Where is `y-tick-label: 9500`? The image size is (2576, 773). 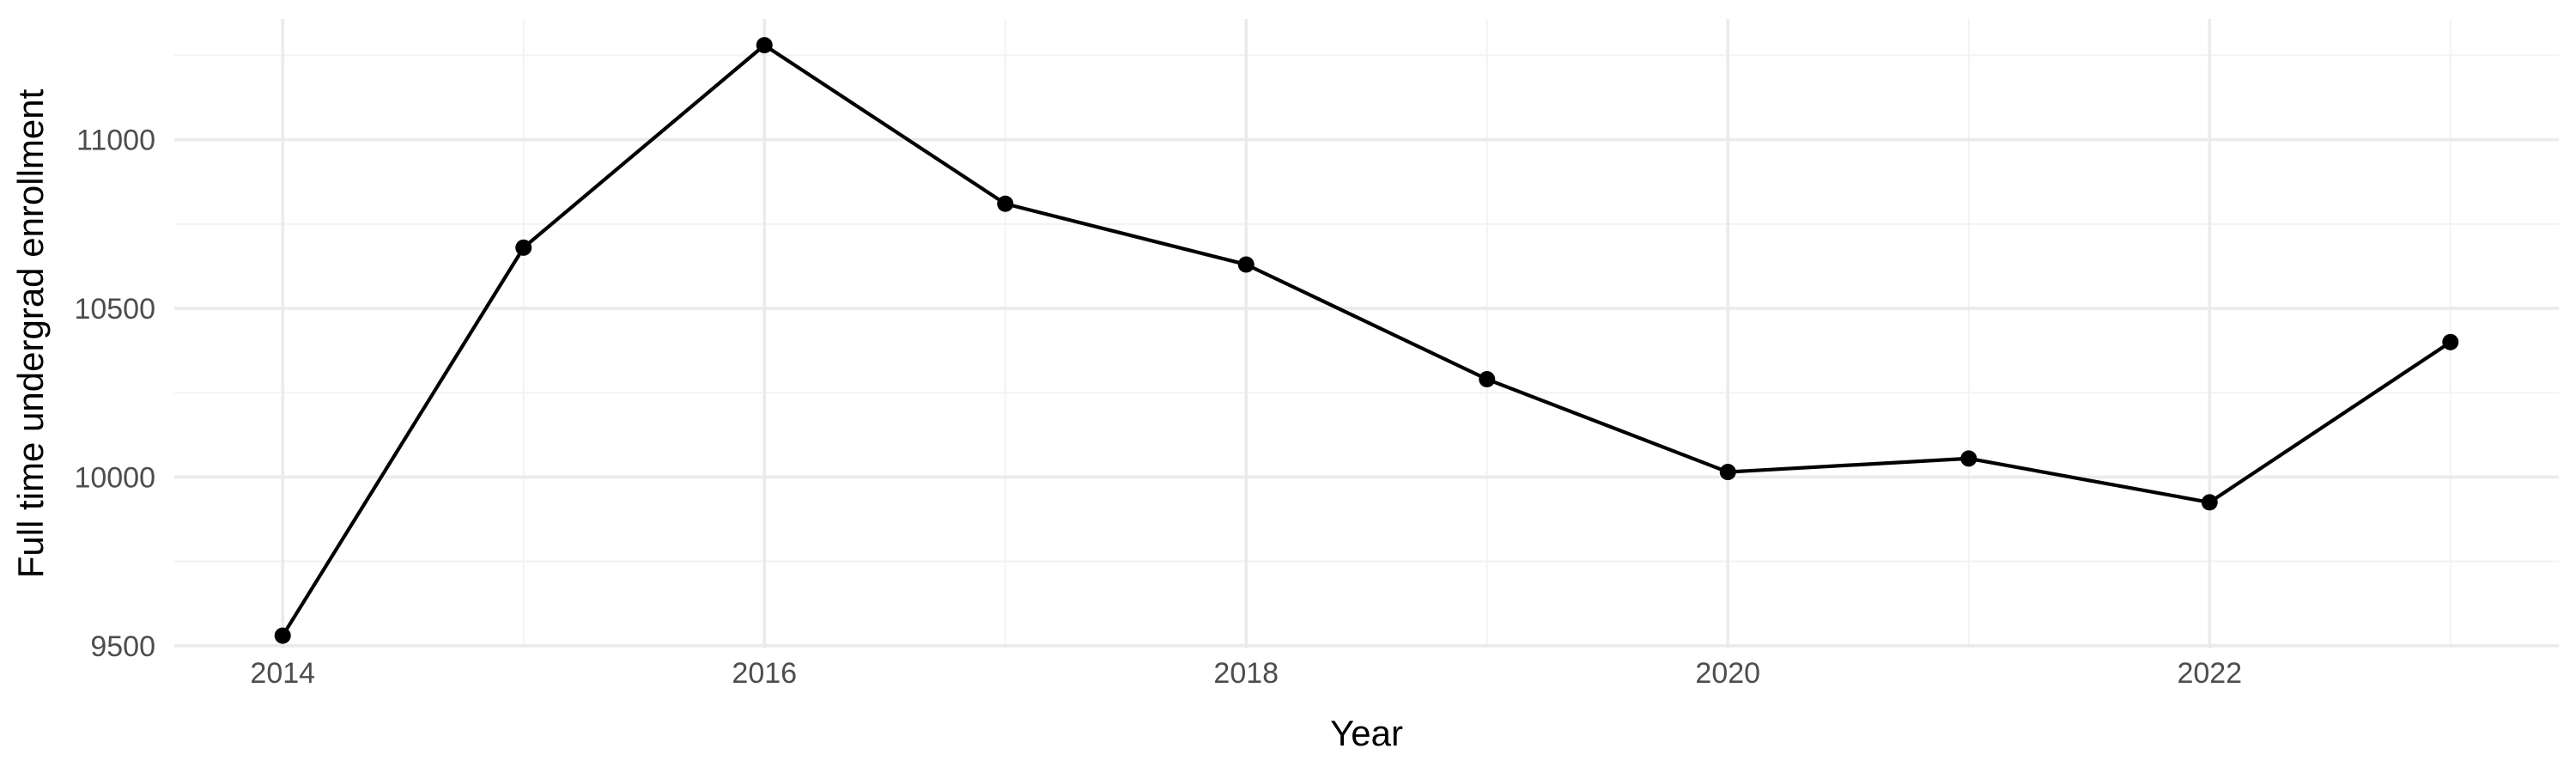
y-tick-label: 9500 is located at coordinates (123, 646).